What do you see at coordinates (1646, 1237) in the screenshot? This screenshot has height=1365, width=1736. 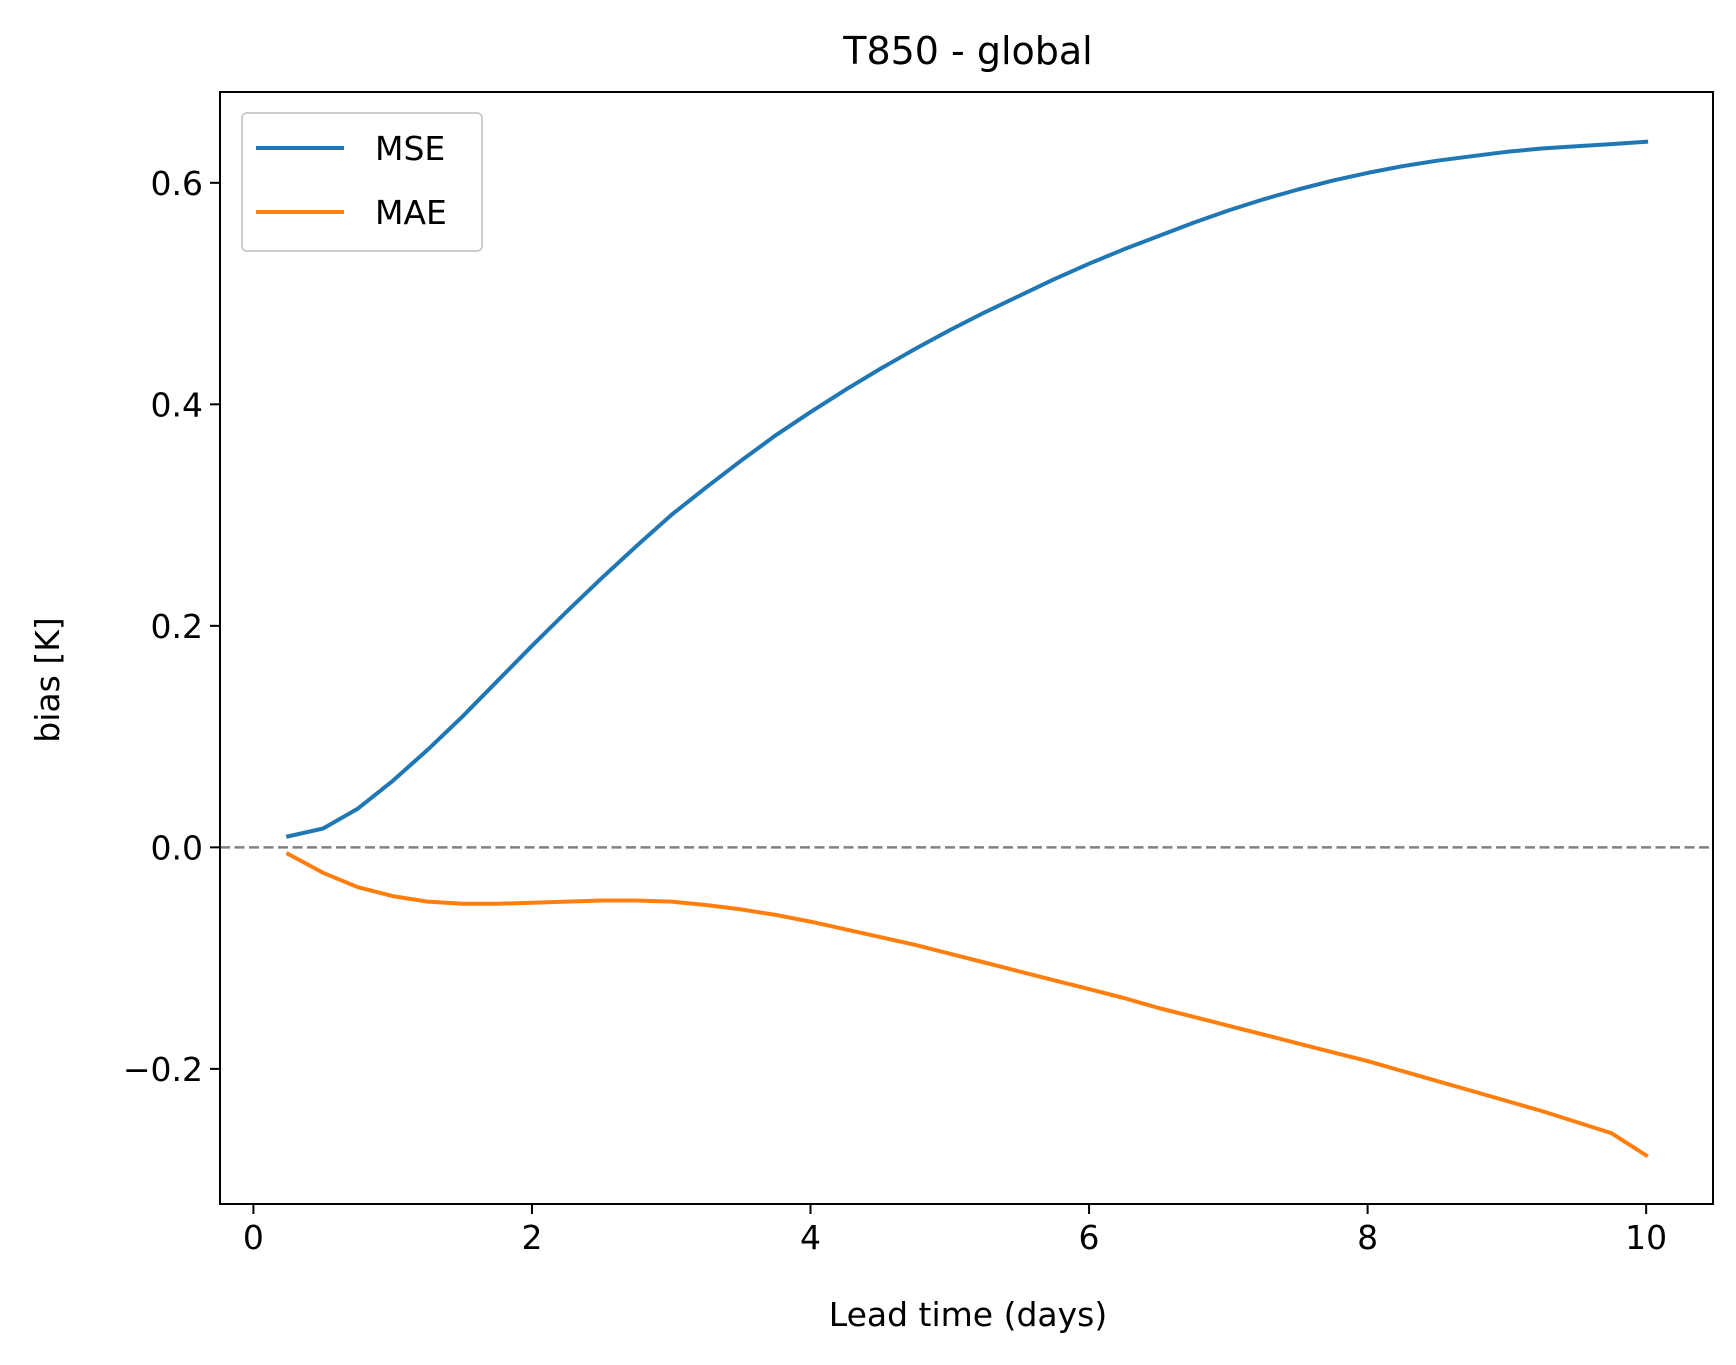 I see `x-tick-label: 10` at bounding box center [1646, 1237].